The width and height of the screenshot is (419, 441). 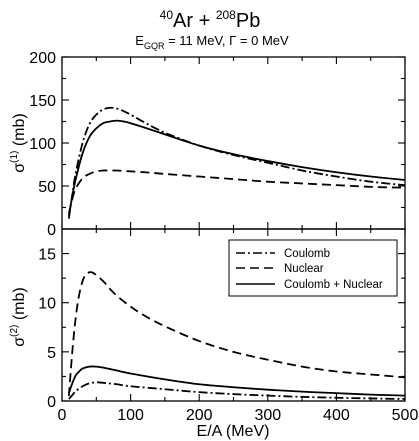 What do you see at coordinates (47, 255) in the screenshot?
I see `bottom-ytick-label: 15` at bounding box center [47, 255].